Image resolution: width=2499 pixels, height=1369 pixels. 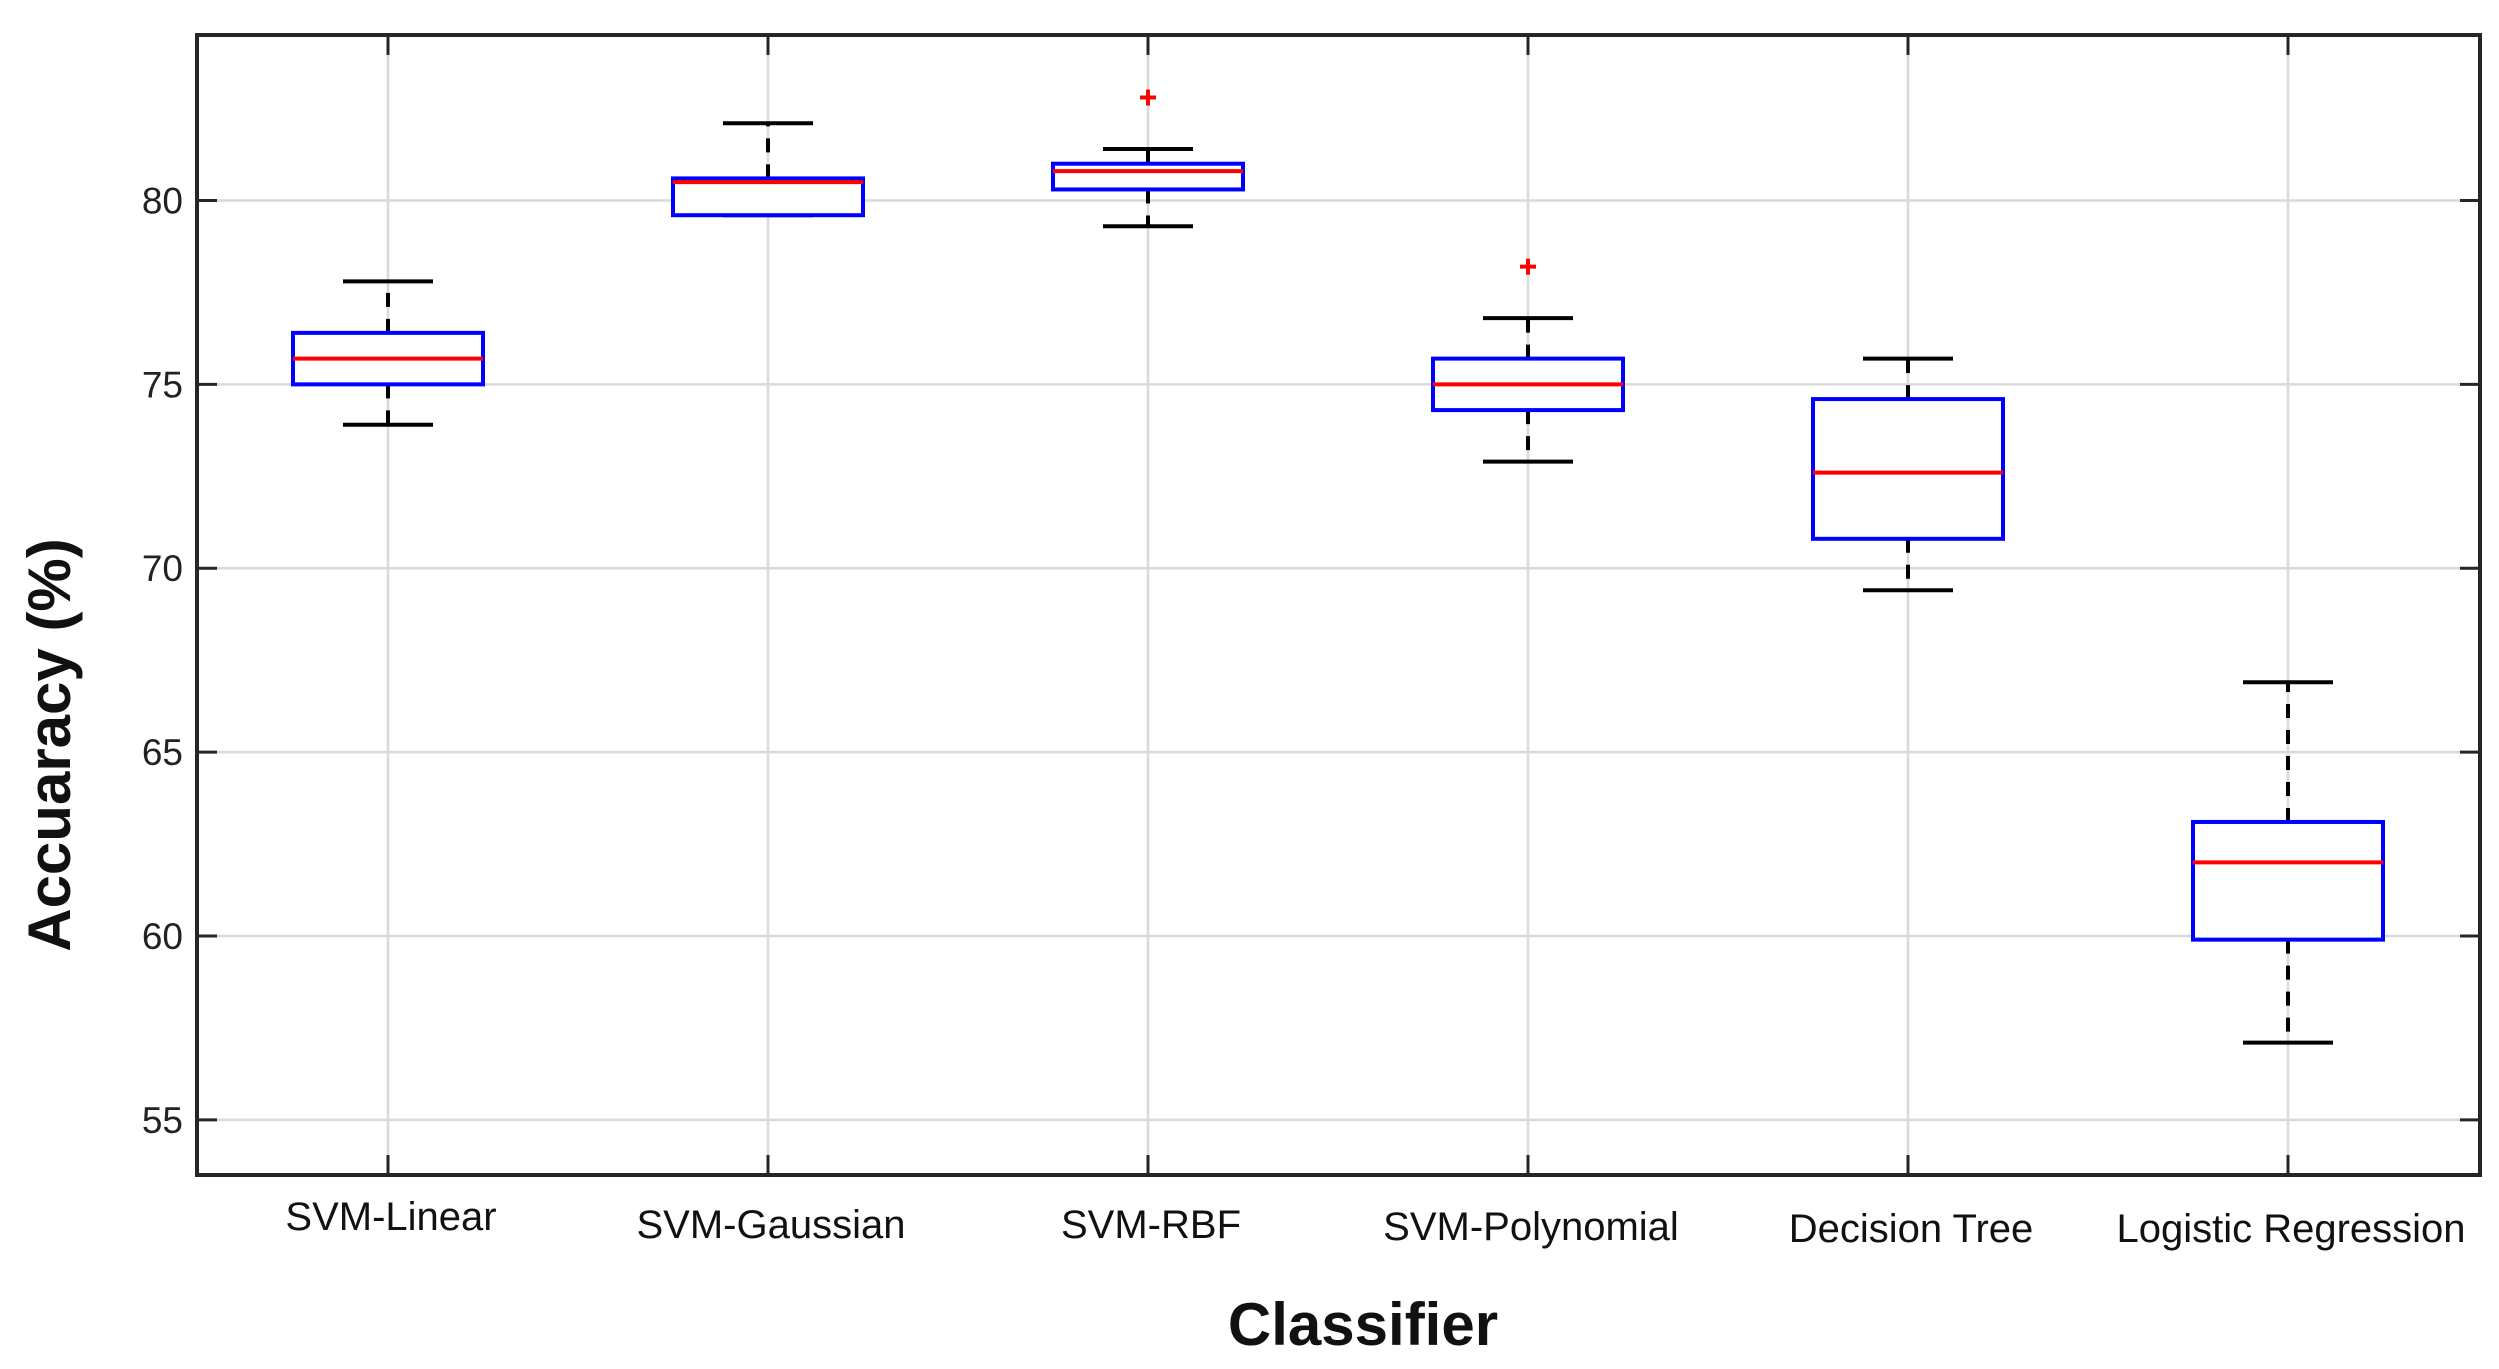 I want to click on box-svm-linear, so click(x=388, y=353).